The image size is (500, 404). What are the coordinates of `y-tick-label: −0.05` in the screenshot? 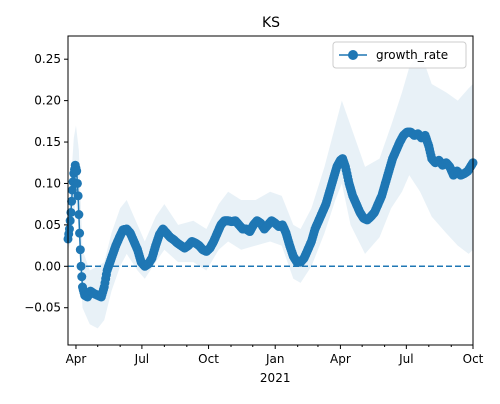 It's located at (42, 308).